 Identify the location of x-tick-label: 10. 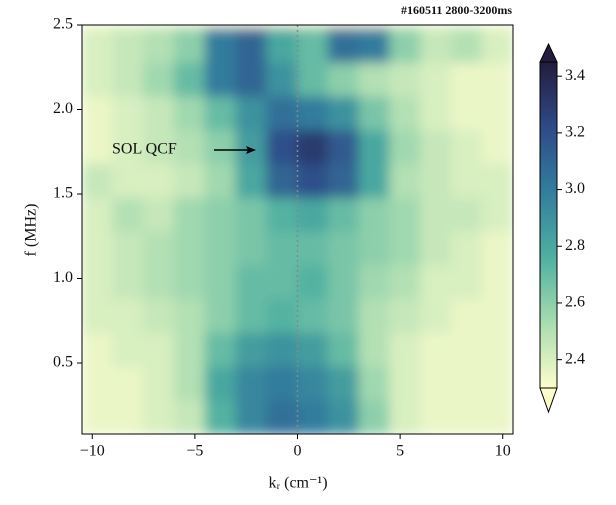
(503, 451).